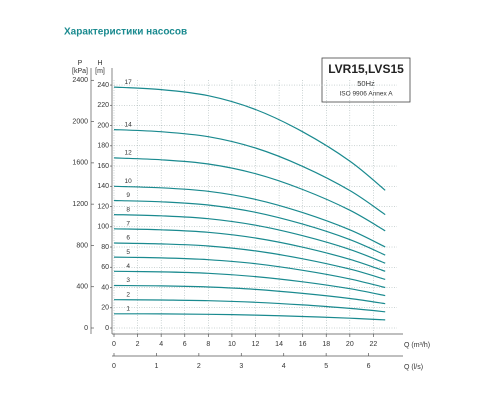  I want to click on x-tick-label: 8, so click(208, 344).